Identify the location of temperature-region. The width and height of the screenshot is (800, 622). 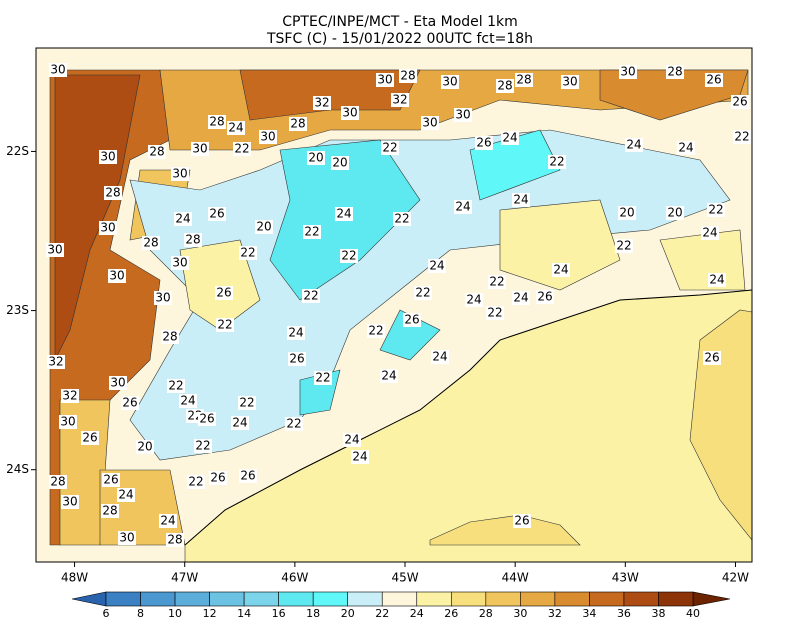
(330, 95).